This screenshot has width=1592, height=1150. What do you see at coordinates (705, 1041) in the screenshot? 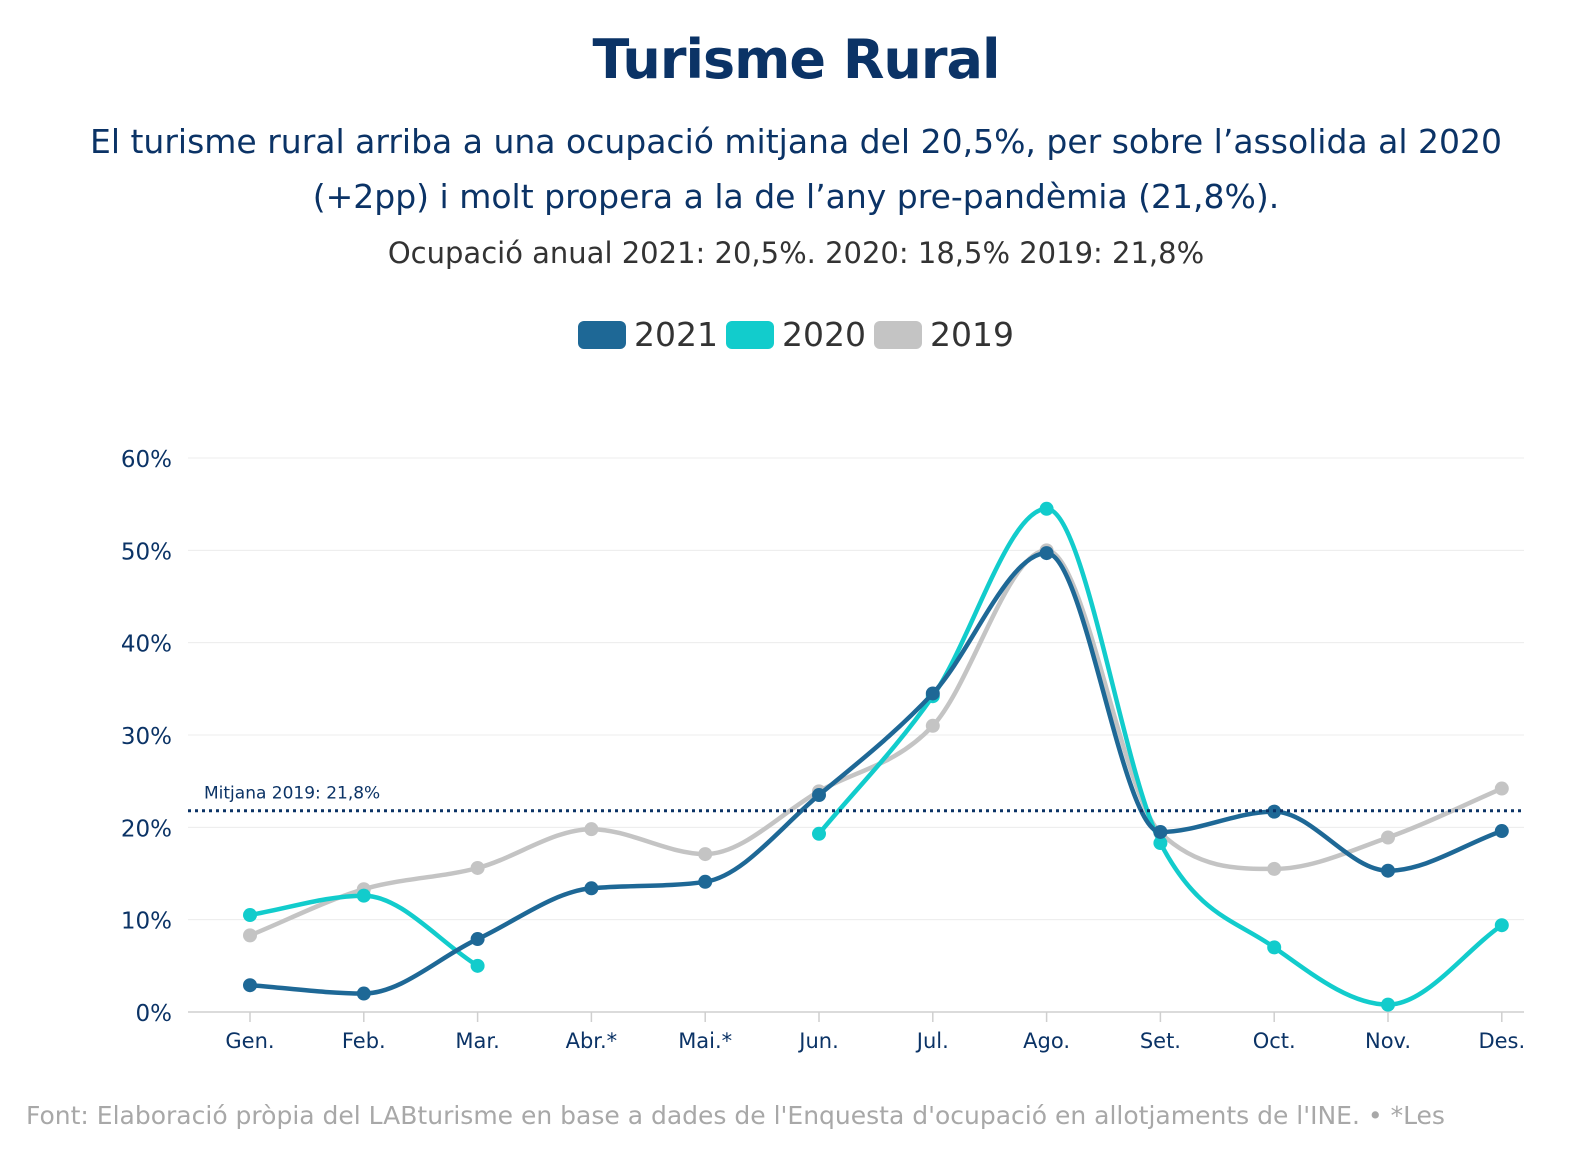
I see `x-tick-label: Mai.*` at bounding box center [705, 1041].